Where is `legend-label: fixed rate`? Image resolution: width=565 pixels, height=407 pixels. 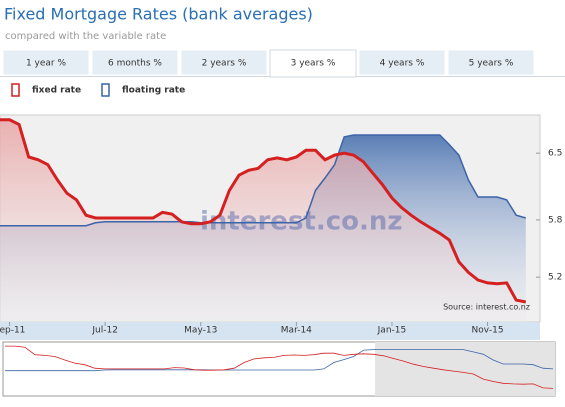 legend-label: fixed rate is located at coordinates (56, 91).